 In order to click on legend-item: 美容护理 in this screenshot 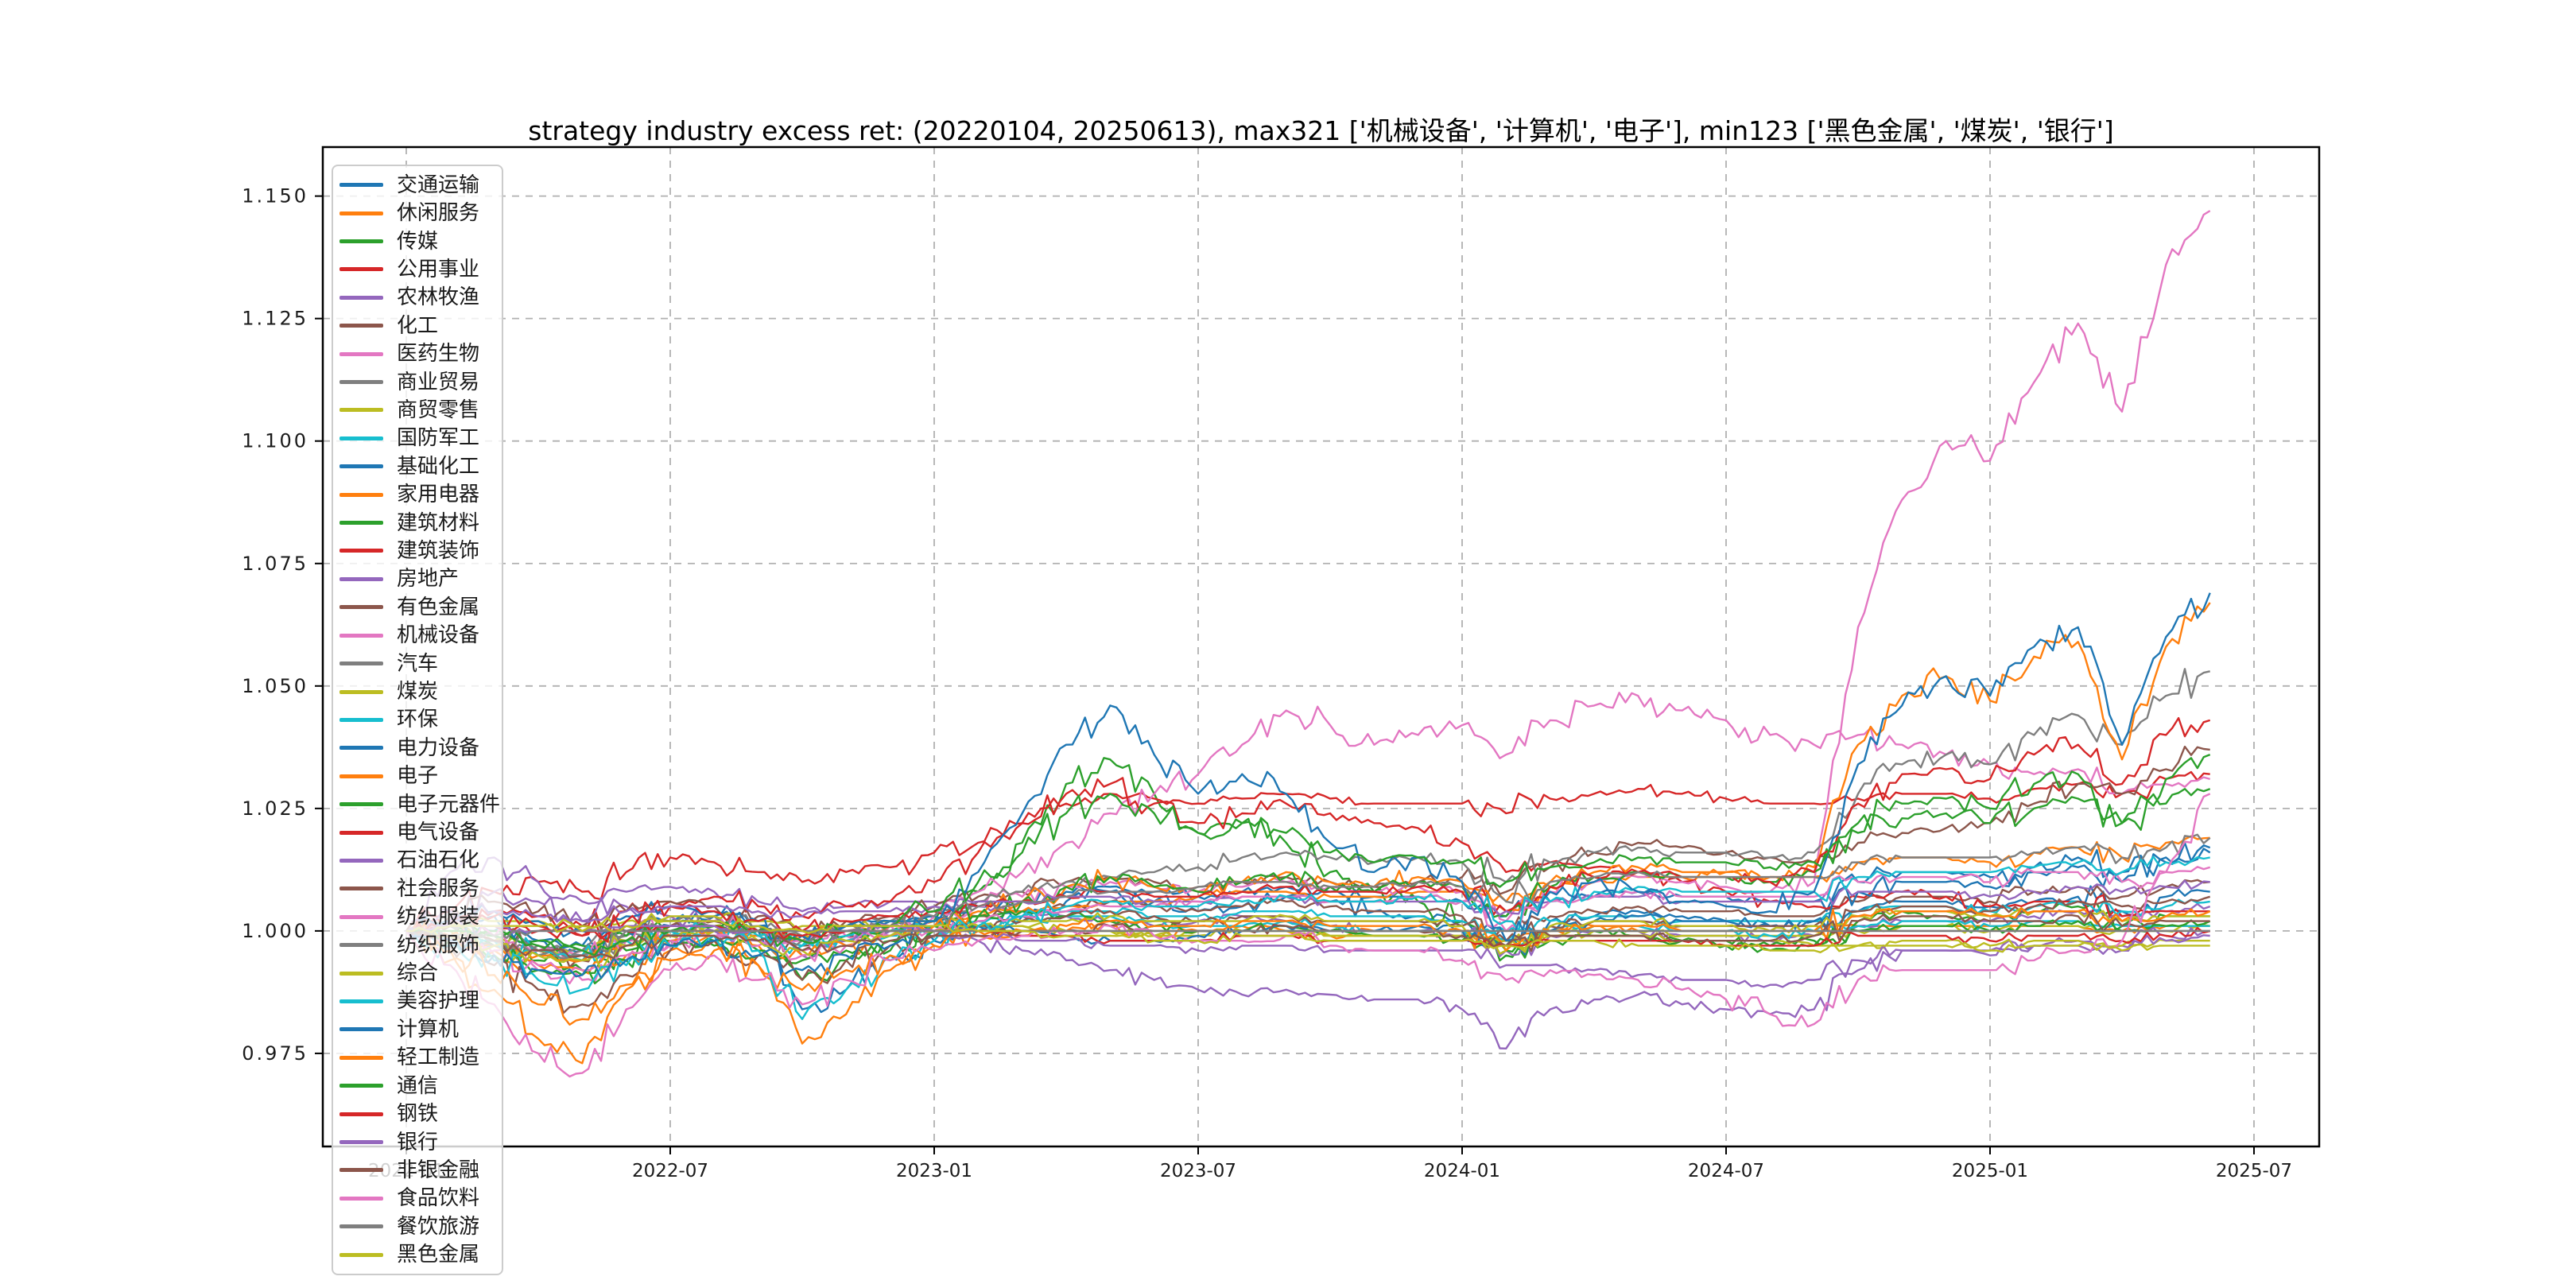, I will do `click(420, 1001)`.